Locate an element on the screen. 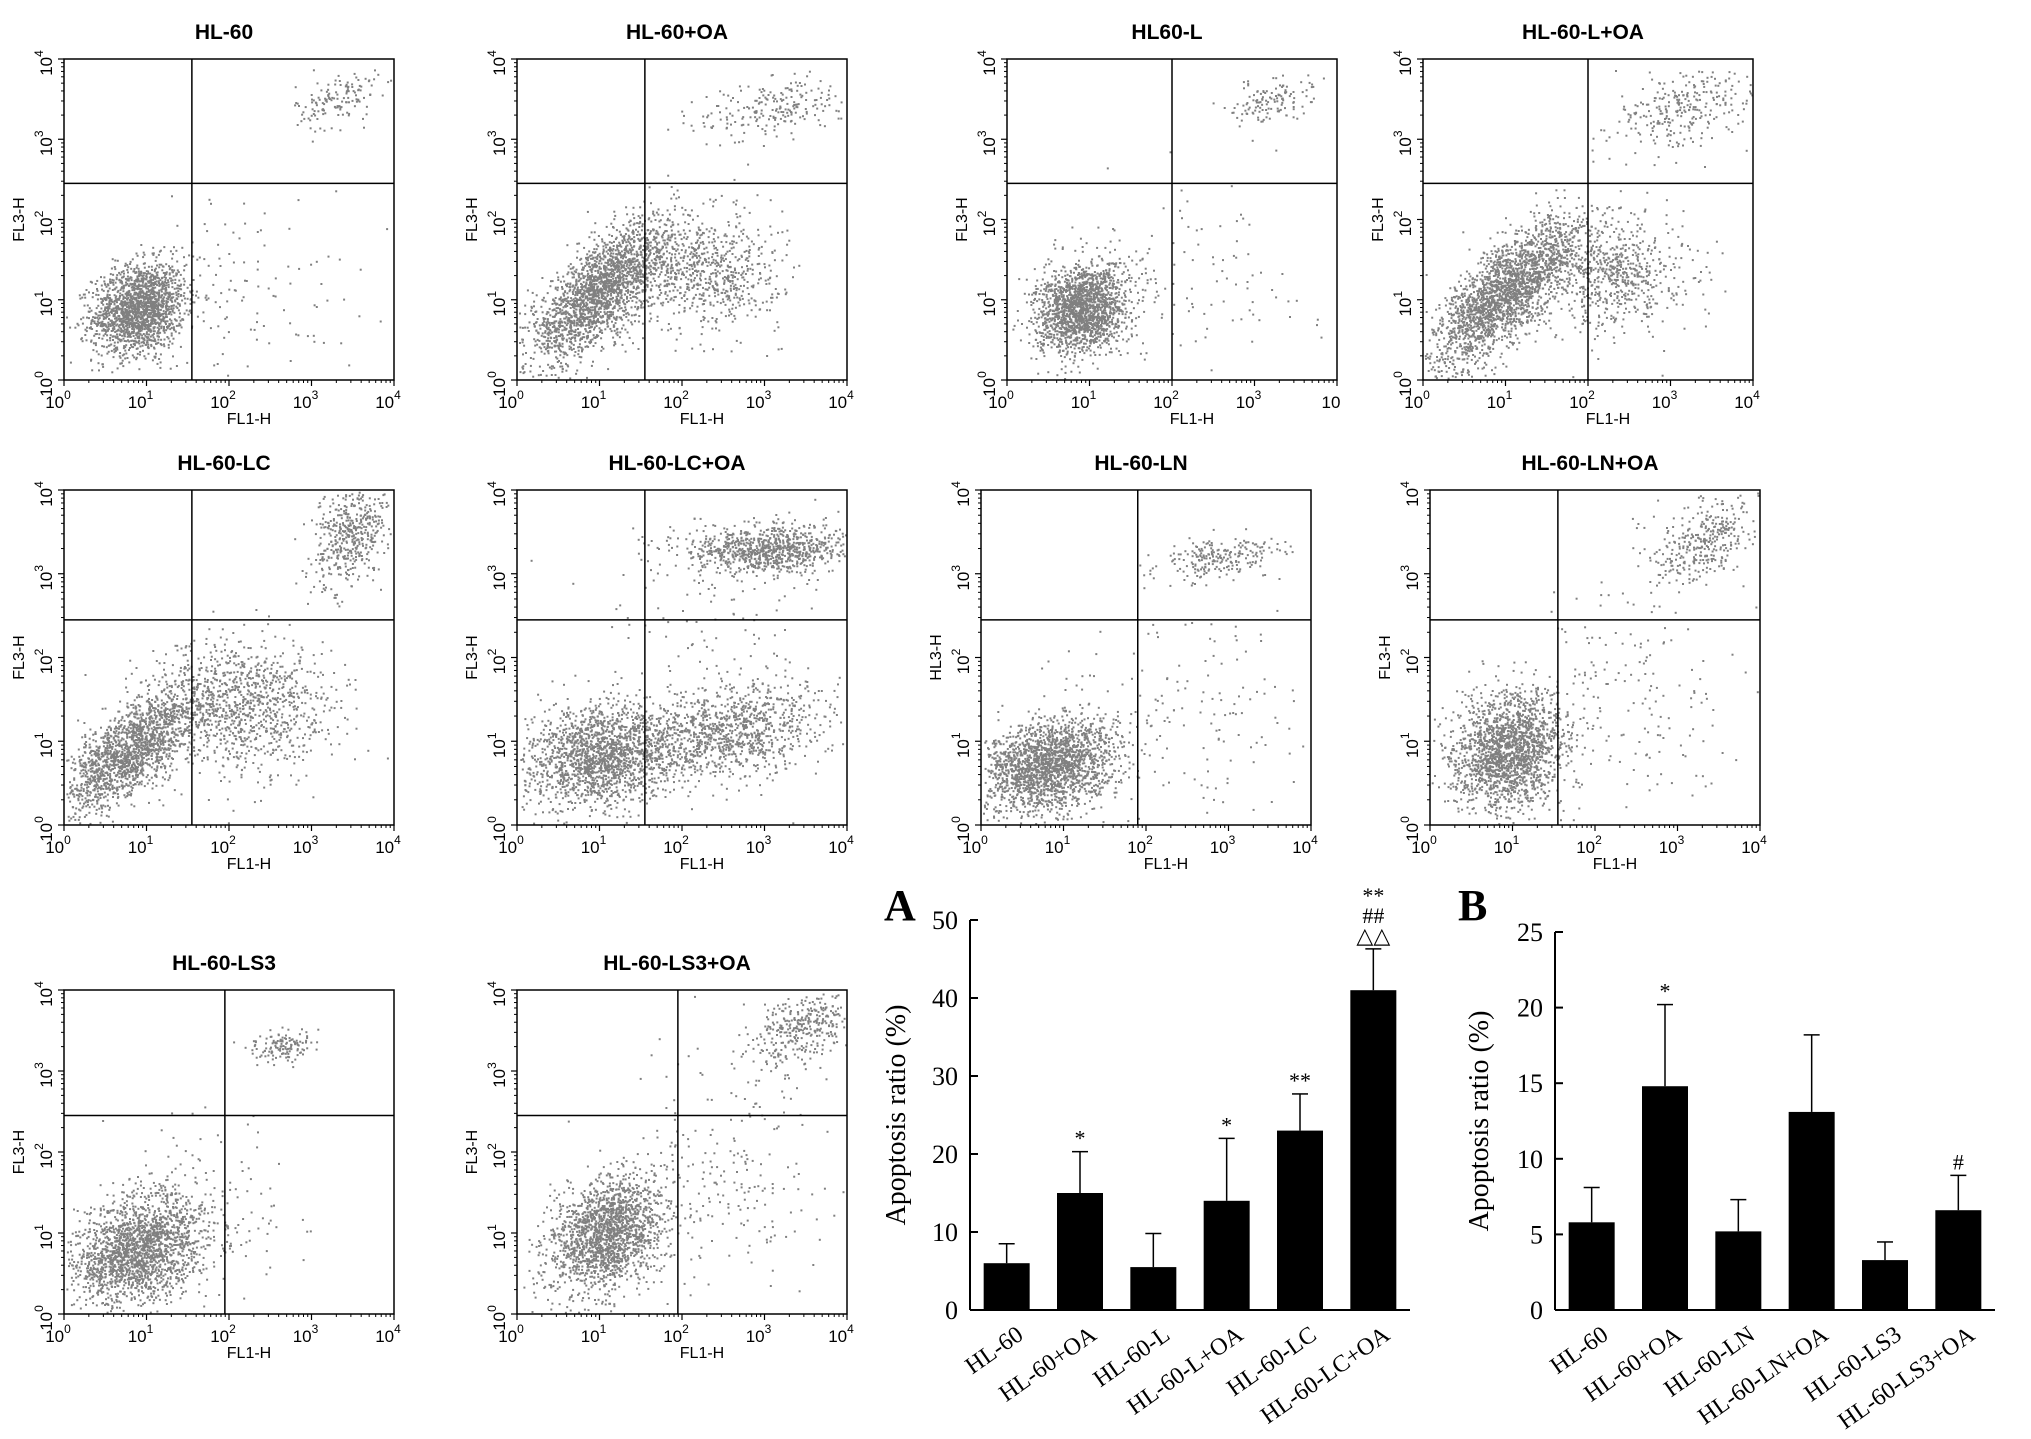 The image size is (2031, 1439). panel-title: HL-60-LS3 is located at coordinates (224, 963).